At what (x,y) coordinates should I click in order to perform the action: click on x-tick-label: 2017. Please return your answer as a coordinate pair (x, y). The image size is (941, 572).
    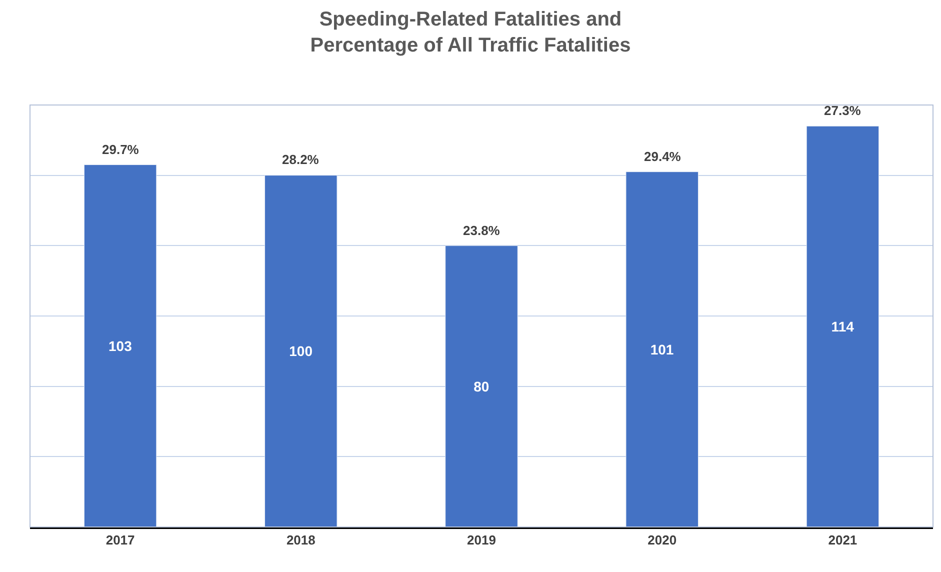
    Looking at the image, I should click on (120, 540).